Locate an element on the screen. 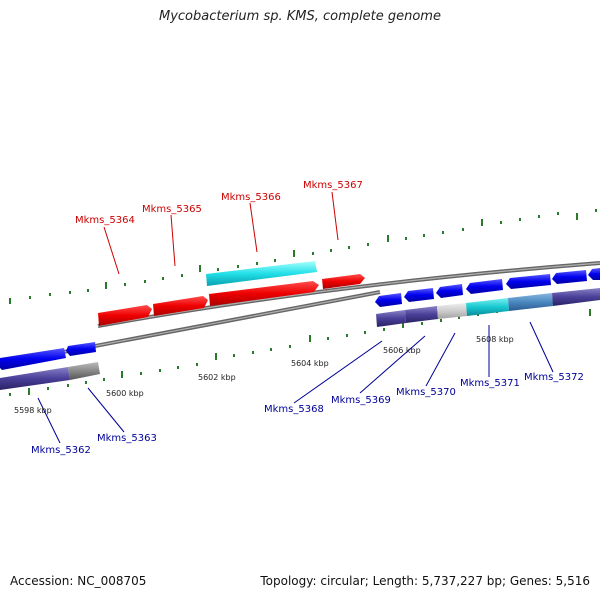  gene-label: Mkms_5363 is located at coordinates (127, 438).